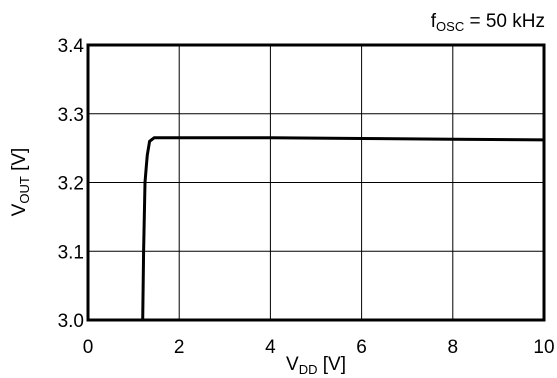 This screenshot has width=557, height=378. What do you see at coordinates (450, 26) in the screenshot?
I see `annotation-subscript: OSC` at bounding box center [450, 26].